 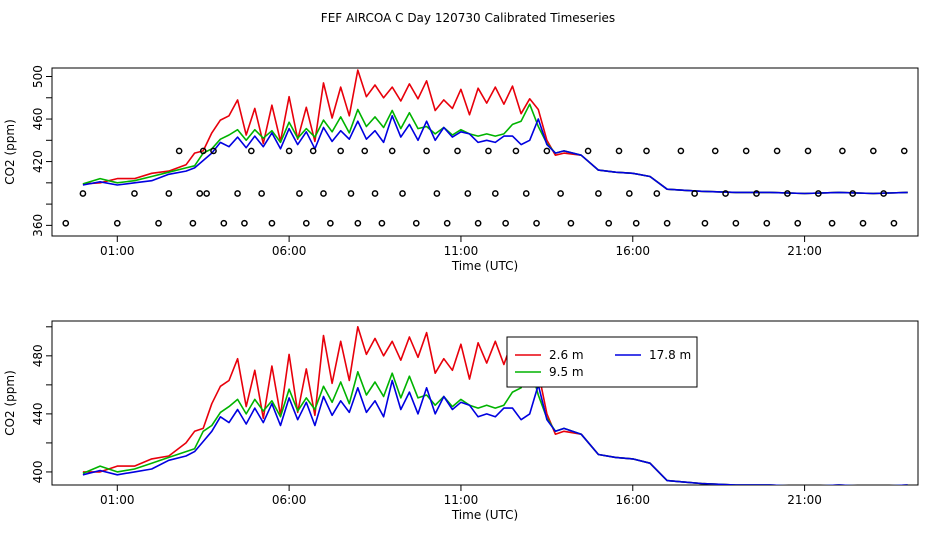 What do you see at coordinates (566, 355) in the screenshot?
I see `legend-entry: 2.6 m` at bounding box center [566, 355].